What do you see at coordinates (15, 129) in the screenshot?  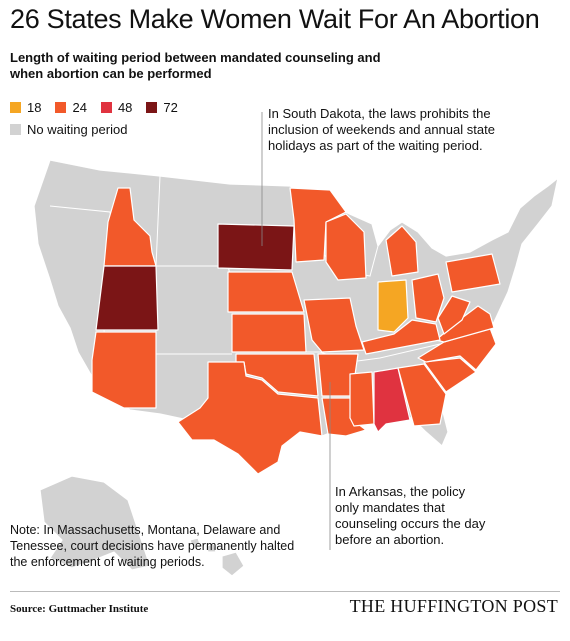 I see `legend-swatch-none` at bounding box center [15, 129].